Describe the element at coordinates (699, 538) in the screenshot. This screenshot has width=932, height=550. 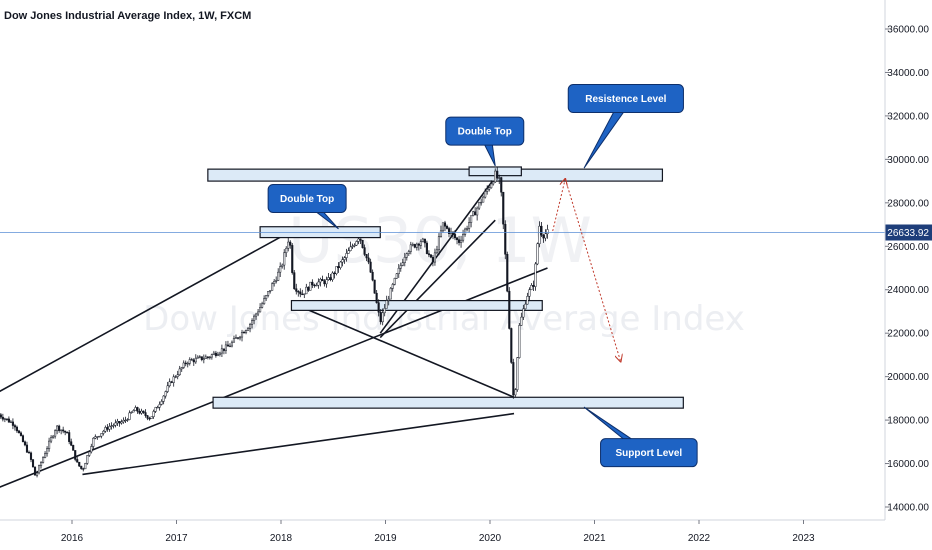
I see `x-tick-label: 2022` at that location.